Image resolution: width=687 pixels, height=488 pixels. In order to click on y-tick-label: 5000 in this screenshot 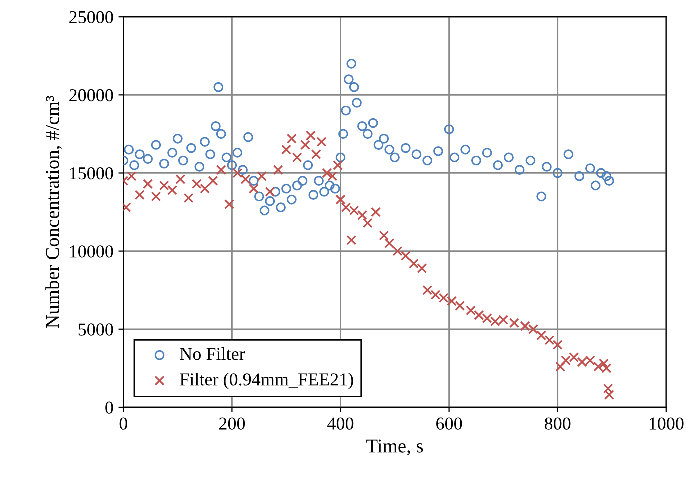, I will do `click(96, 330)`.